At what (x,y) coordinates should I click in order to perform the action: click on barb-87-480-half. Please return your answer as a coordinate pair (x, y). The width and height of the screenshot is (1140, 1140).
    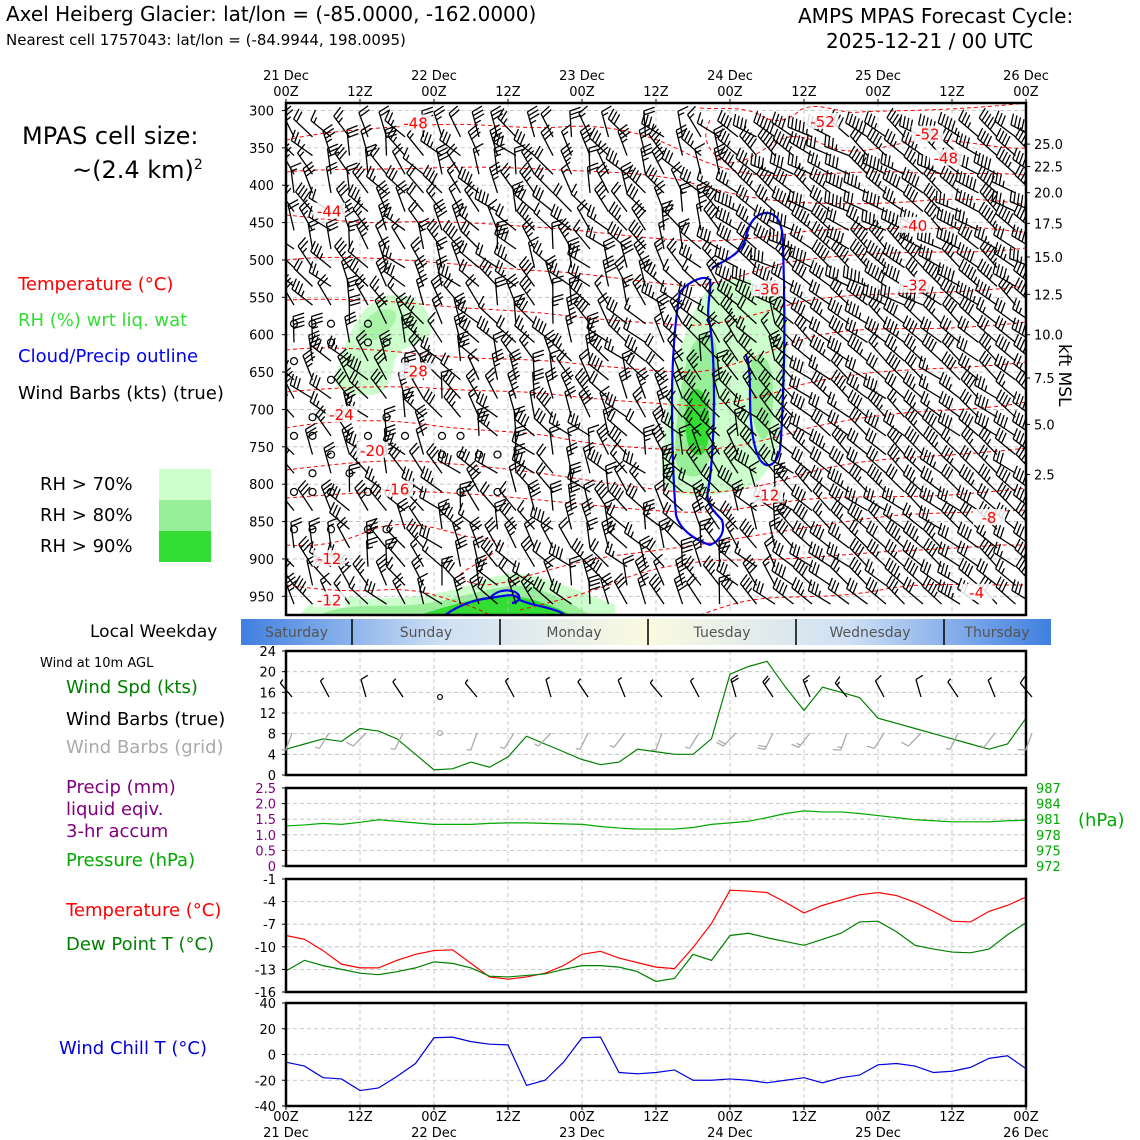
    Looking at the image, I should click on (827, 242).